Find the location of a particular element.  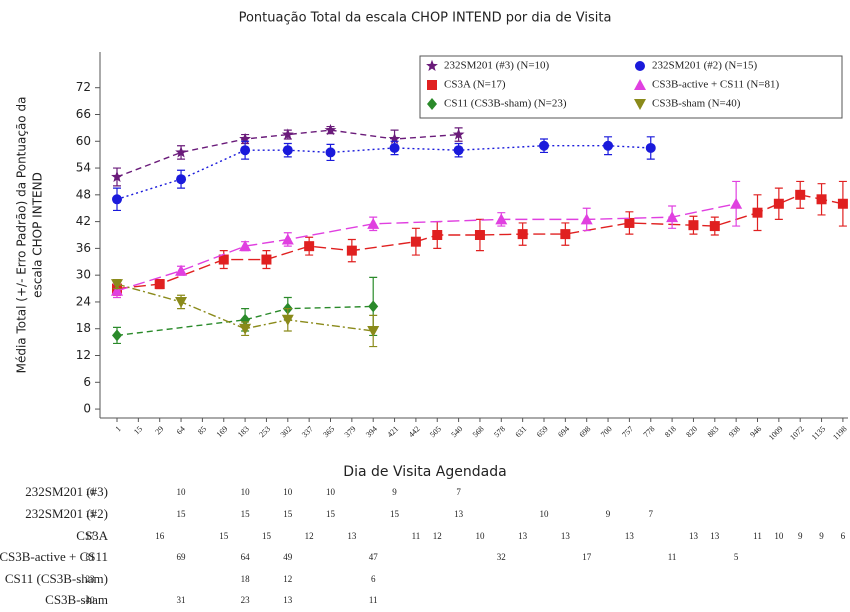

x-tick-label: 938 is located at coordinates (734, 431).